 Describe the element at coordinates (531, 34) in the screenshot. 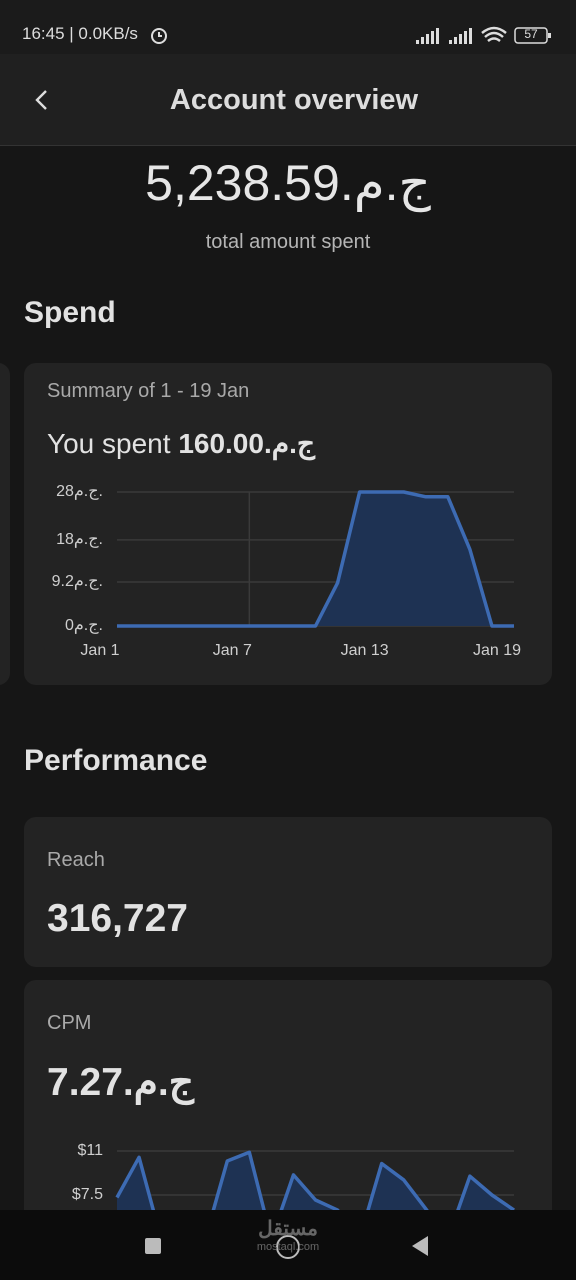

I see `battery-level: 57` at that location.